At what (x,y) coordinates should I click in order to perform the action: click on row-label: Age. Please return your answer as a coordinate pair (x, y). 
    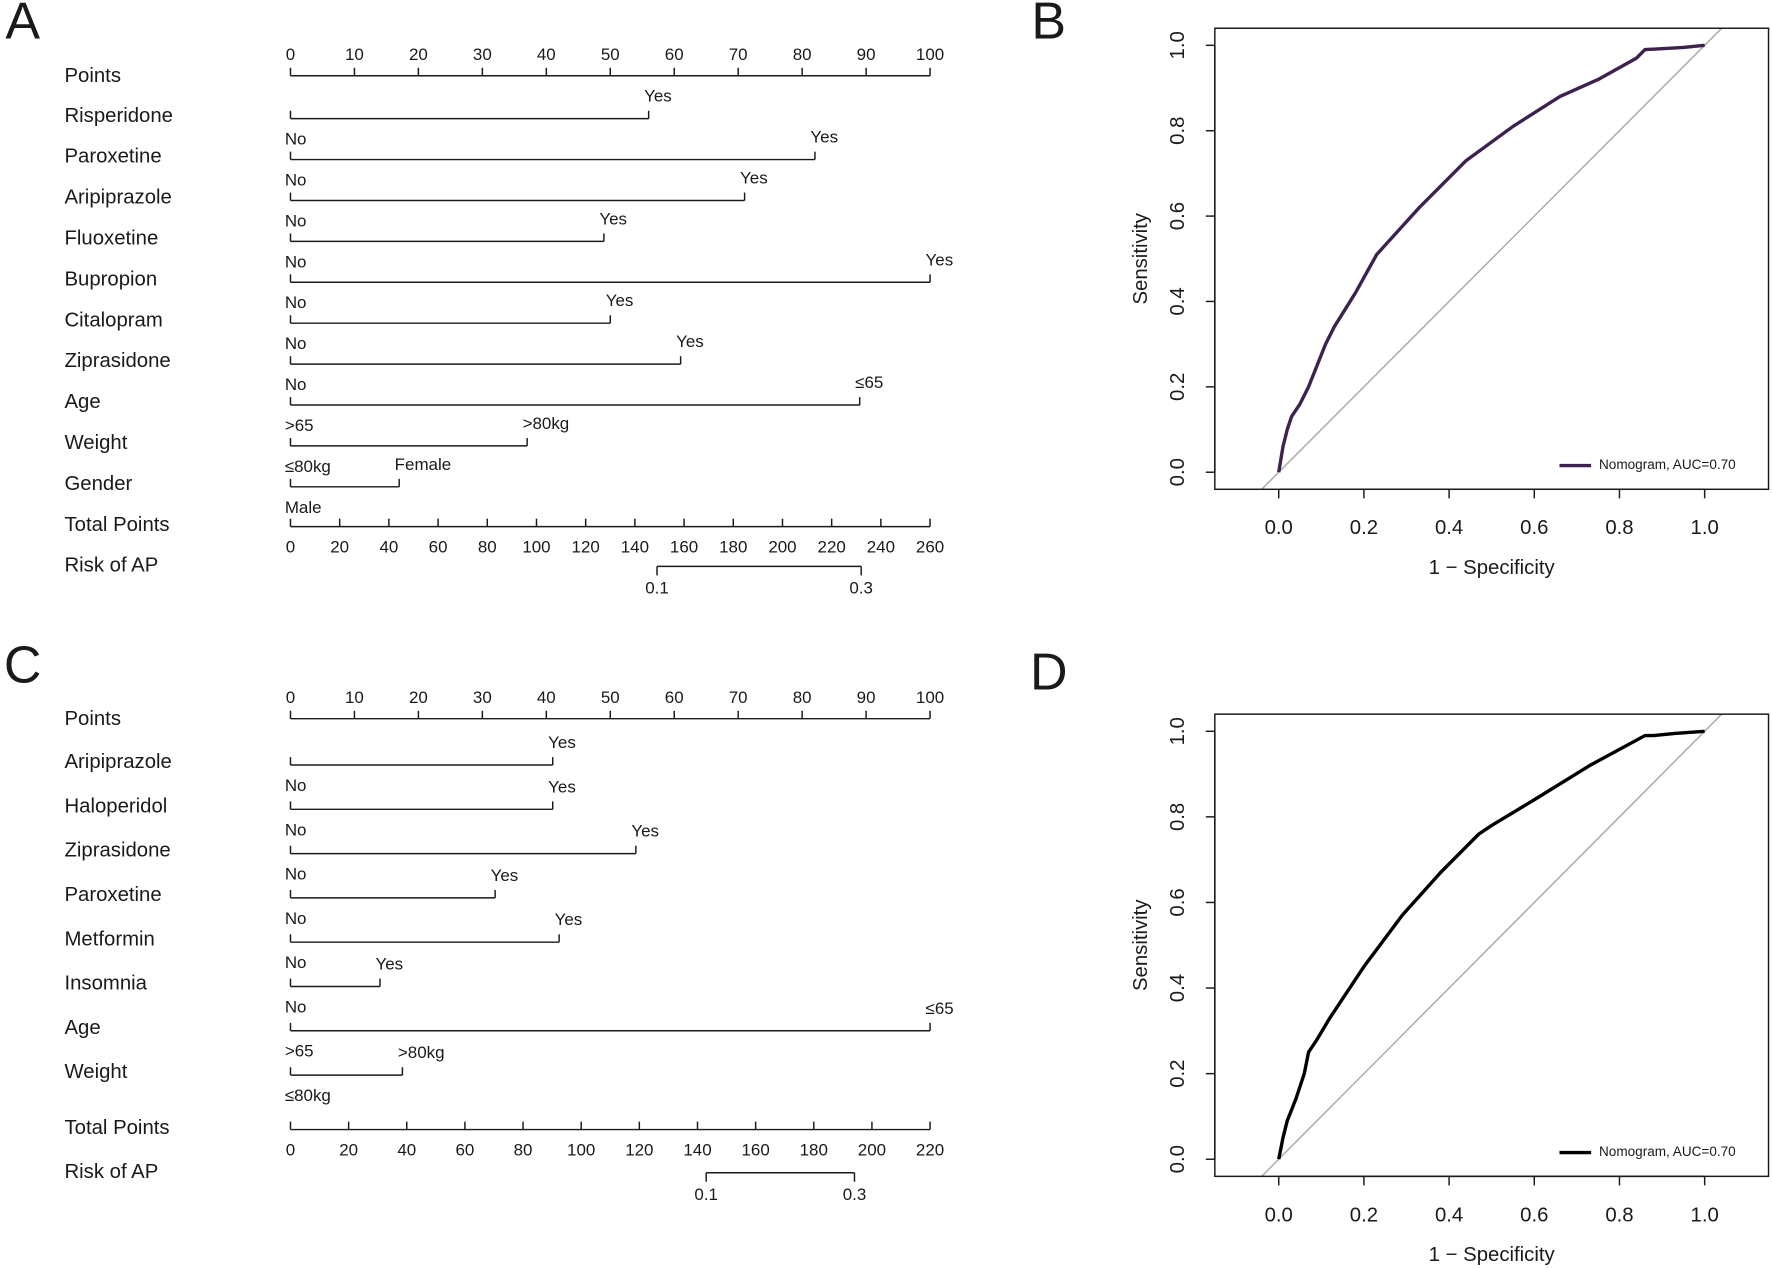
    Looking at the image, I should click on (82, 1028).